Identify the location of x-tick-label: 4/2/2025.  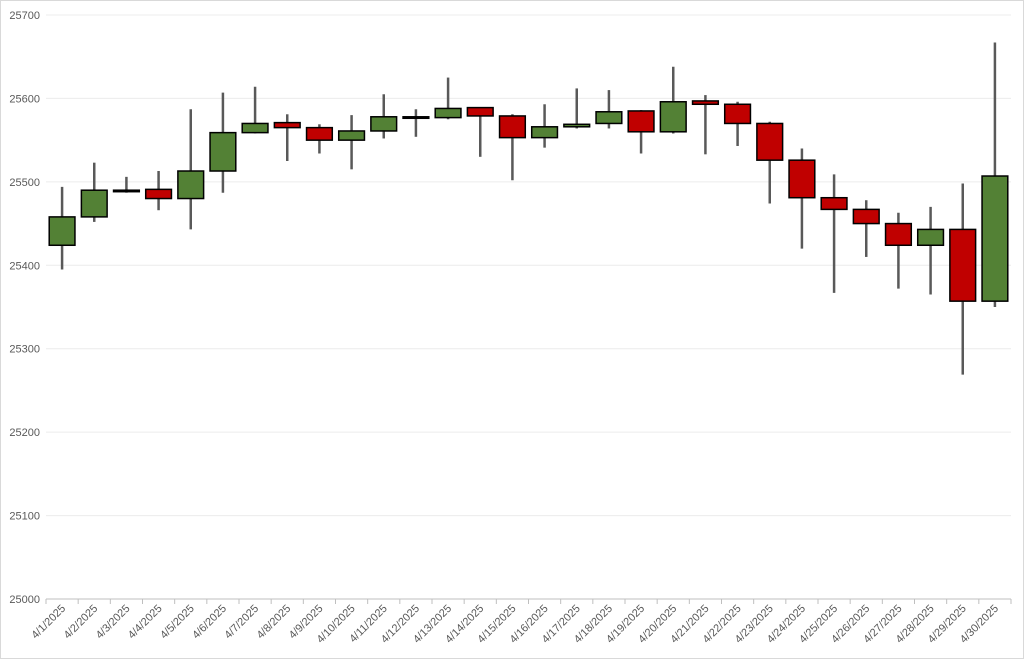
(81, 622).